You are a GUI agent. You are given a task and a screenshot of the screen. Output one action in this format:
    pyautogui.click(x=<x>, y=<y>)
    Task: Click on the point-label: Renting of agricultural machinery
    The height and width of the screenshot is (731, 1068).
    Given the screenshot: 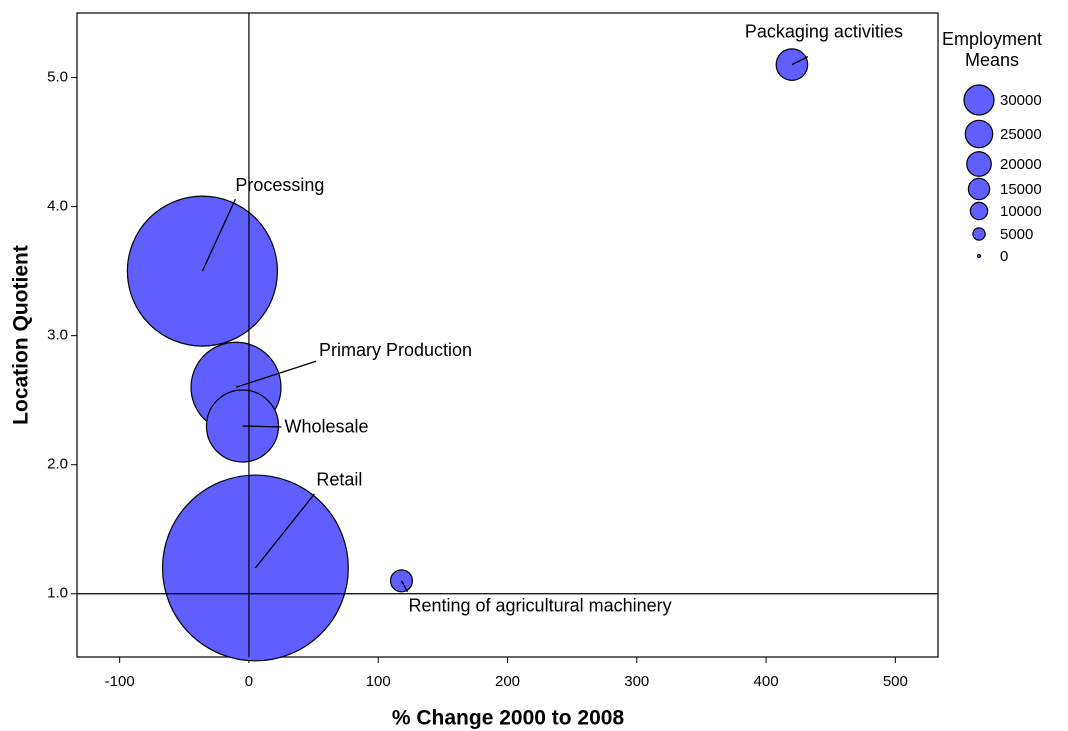 What is the action you would take?
    pyautogui.click(x=539, y=606)
    